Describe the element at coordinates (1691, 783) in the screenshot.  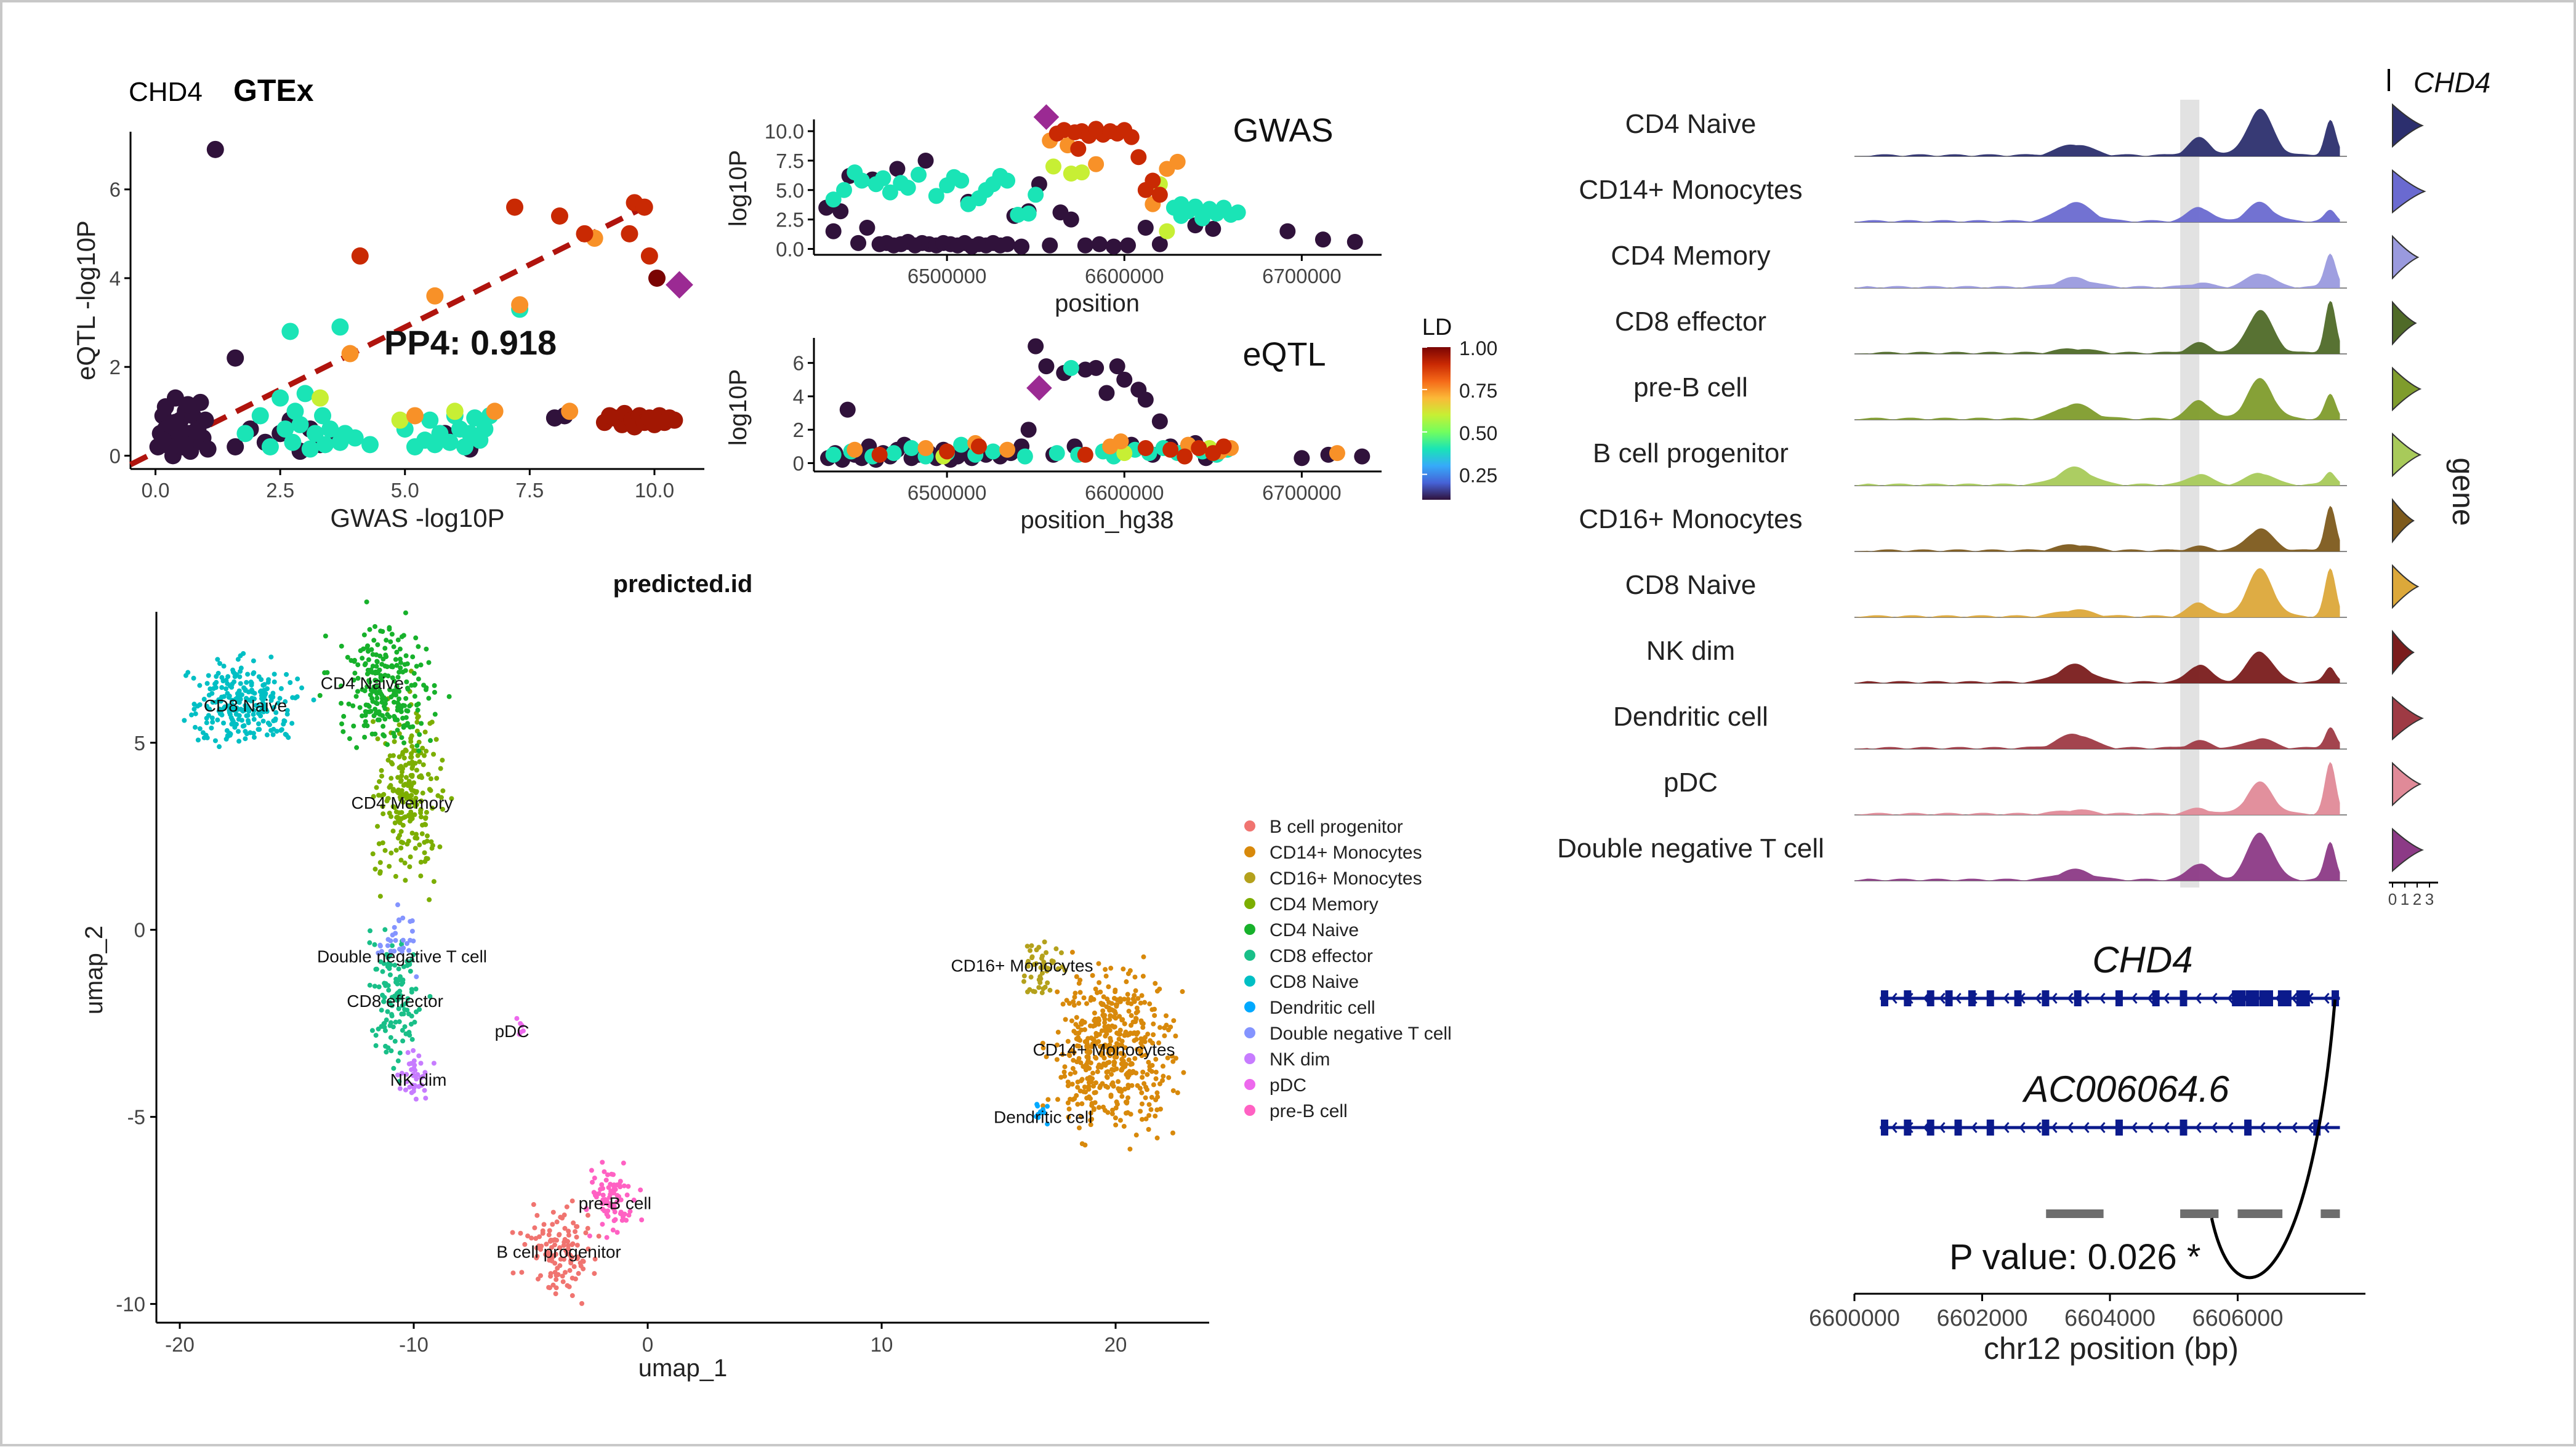
I see `coverage-track-label: pDC` at that location.